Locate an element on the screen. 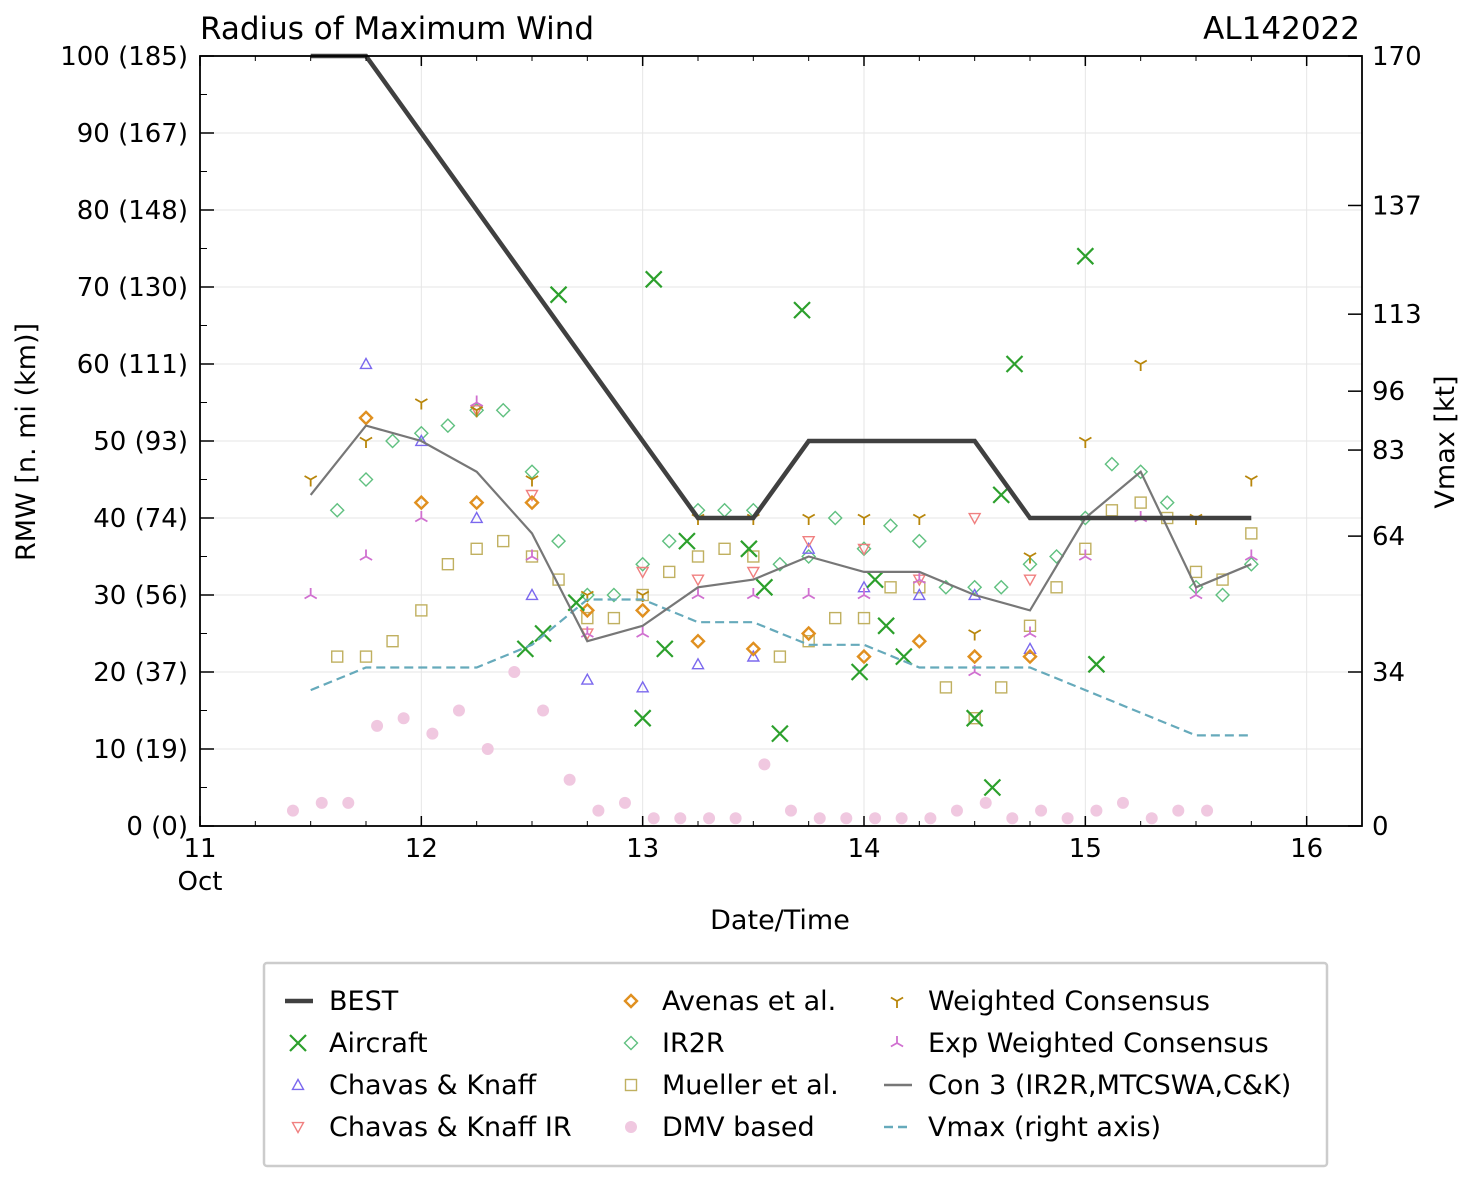  y-tick-label: 40 (74) is located at coordinates (140, 519).